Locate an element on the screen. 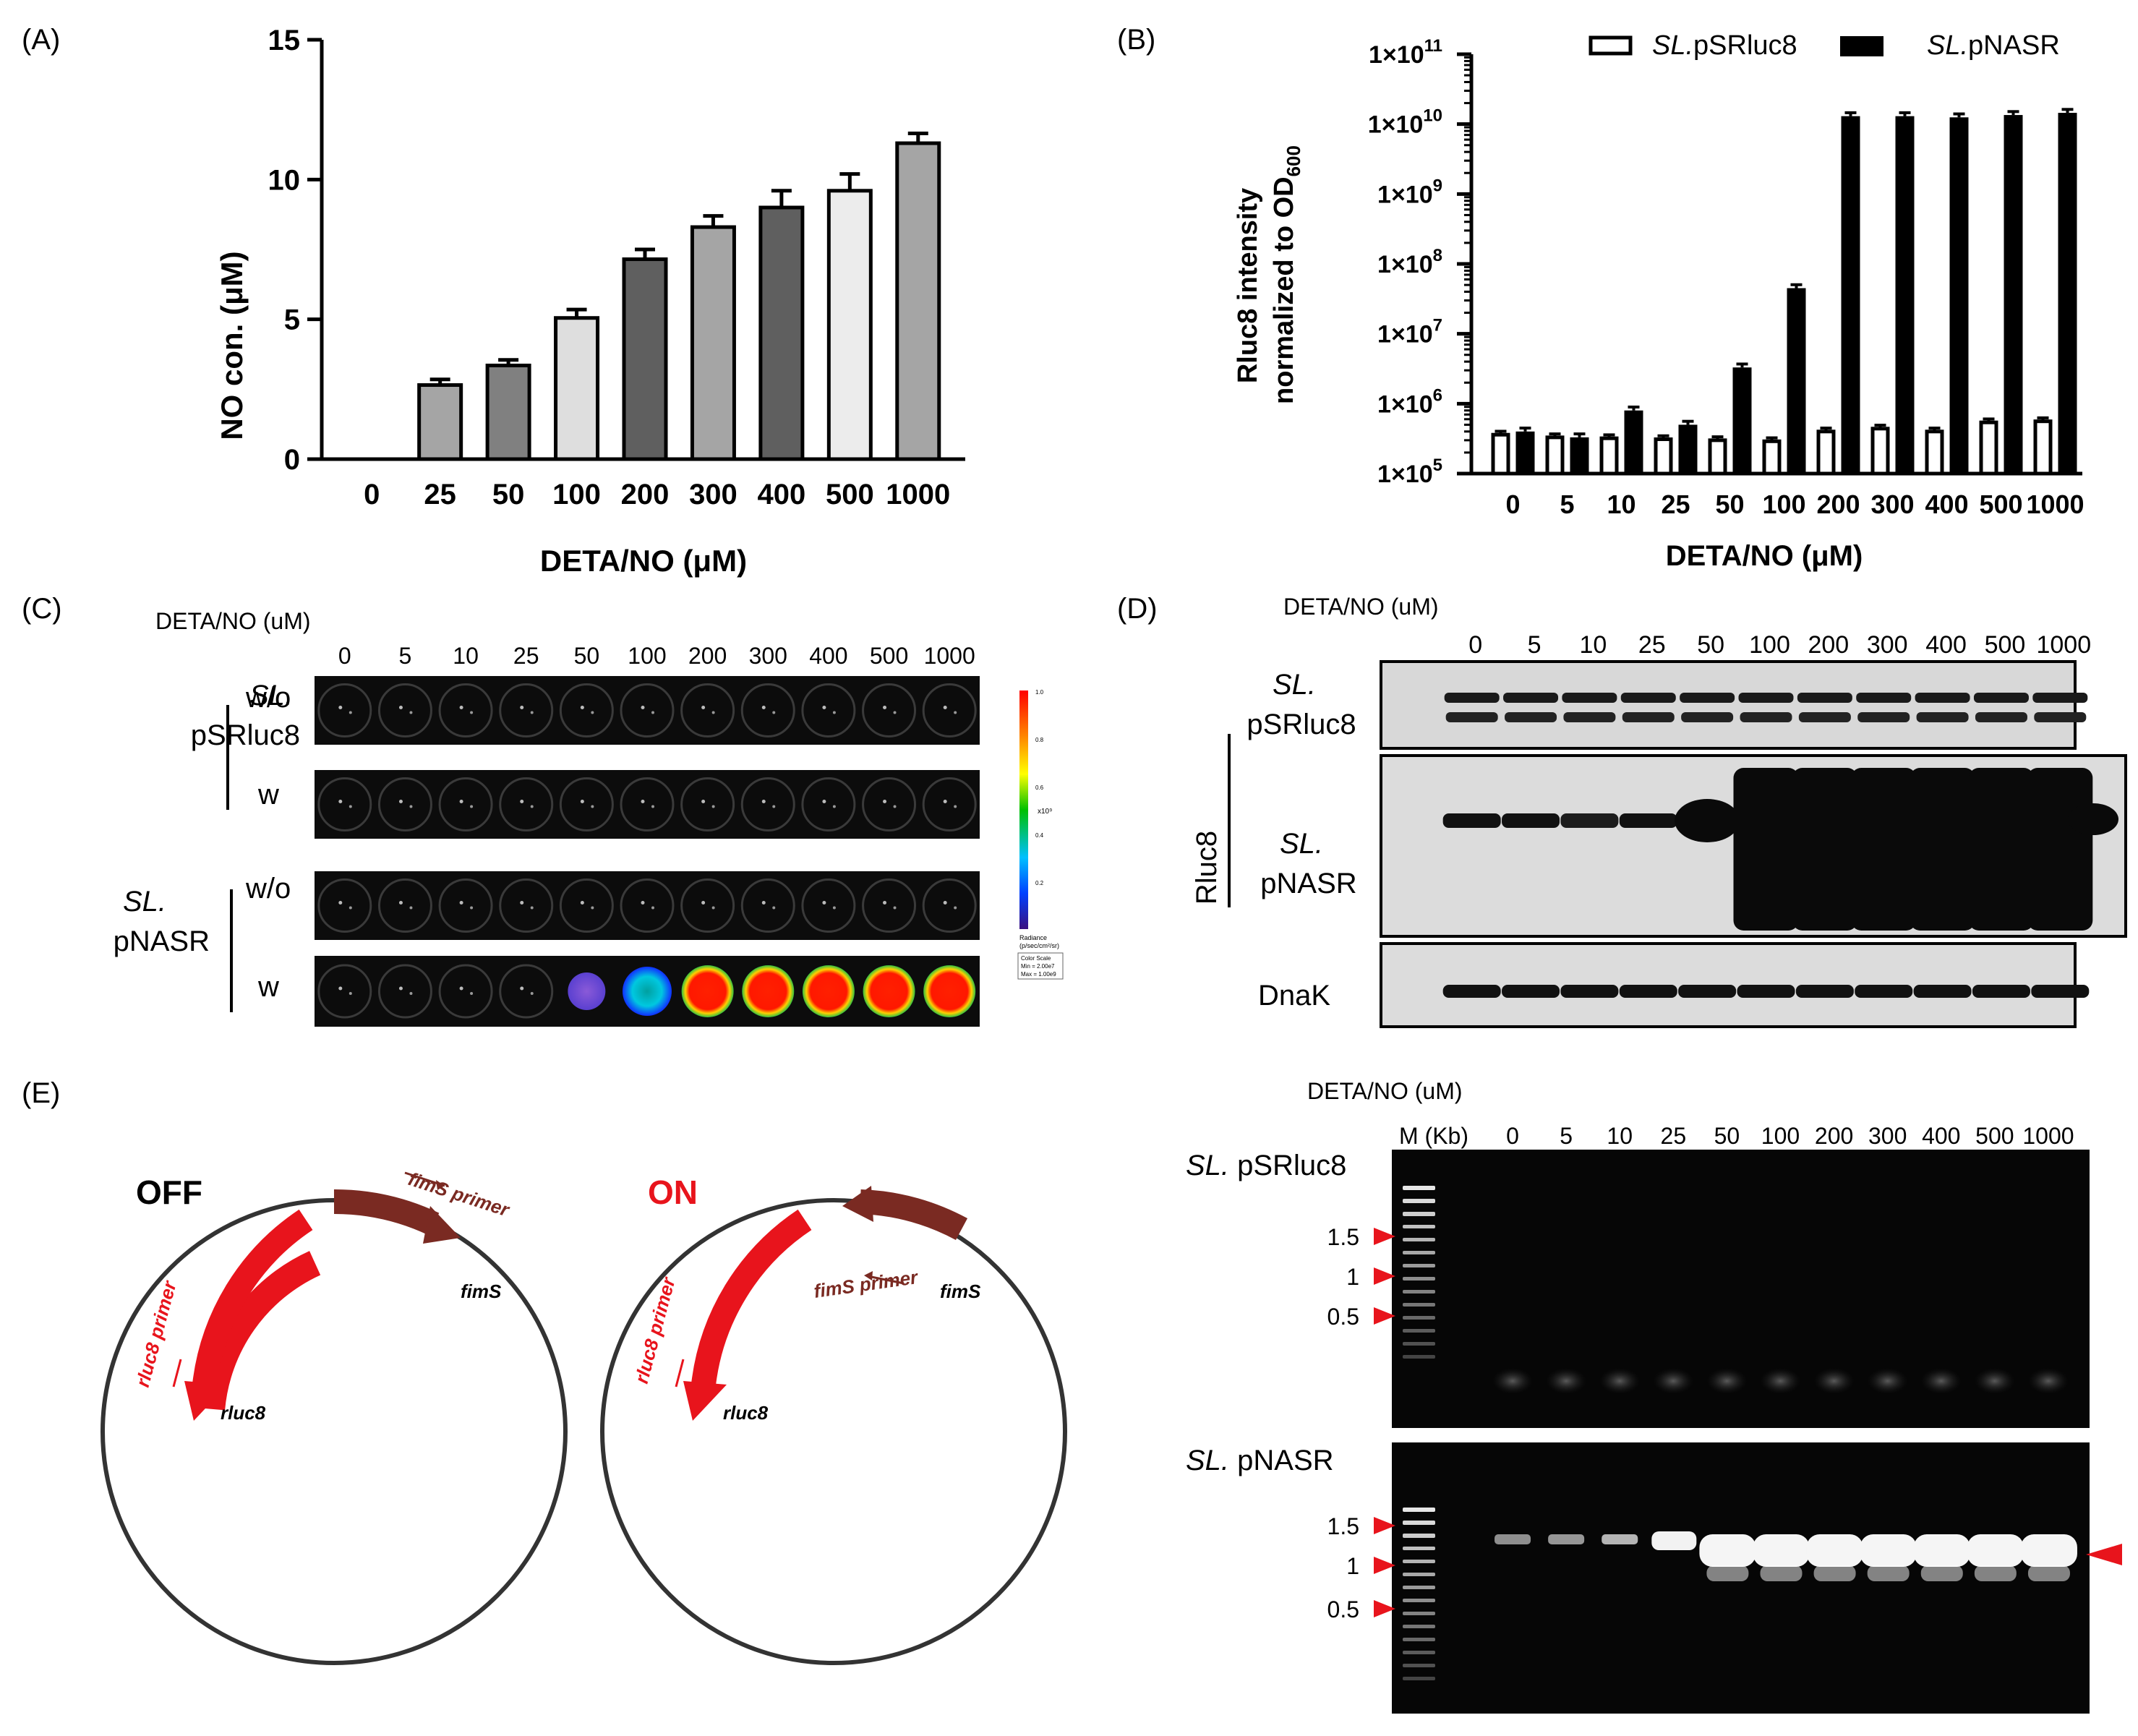 The height and width of the screenshot is (1736, 2138). gel-size-marker-label: 1 is located at coordinates (1352, 1277).